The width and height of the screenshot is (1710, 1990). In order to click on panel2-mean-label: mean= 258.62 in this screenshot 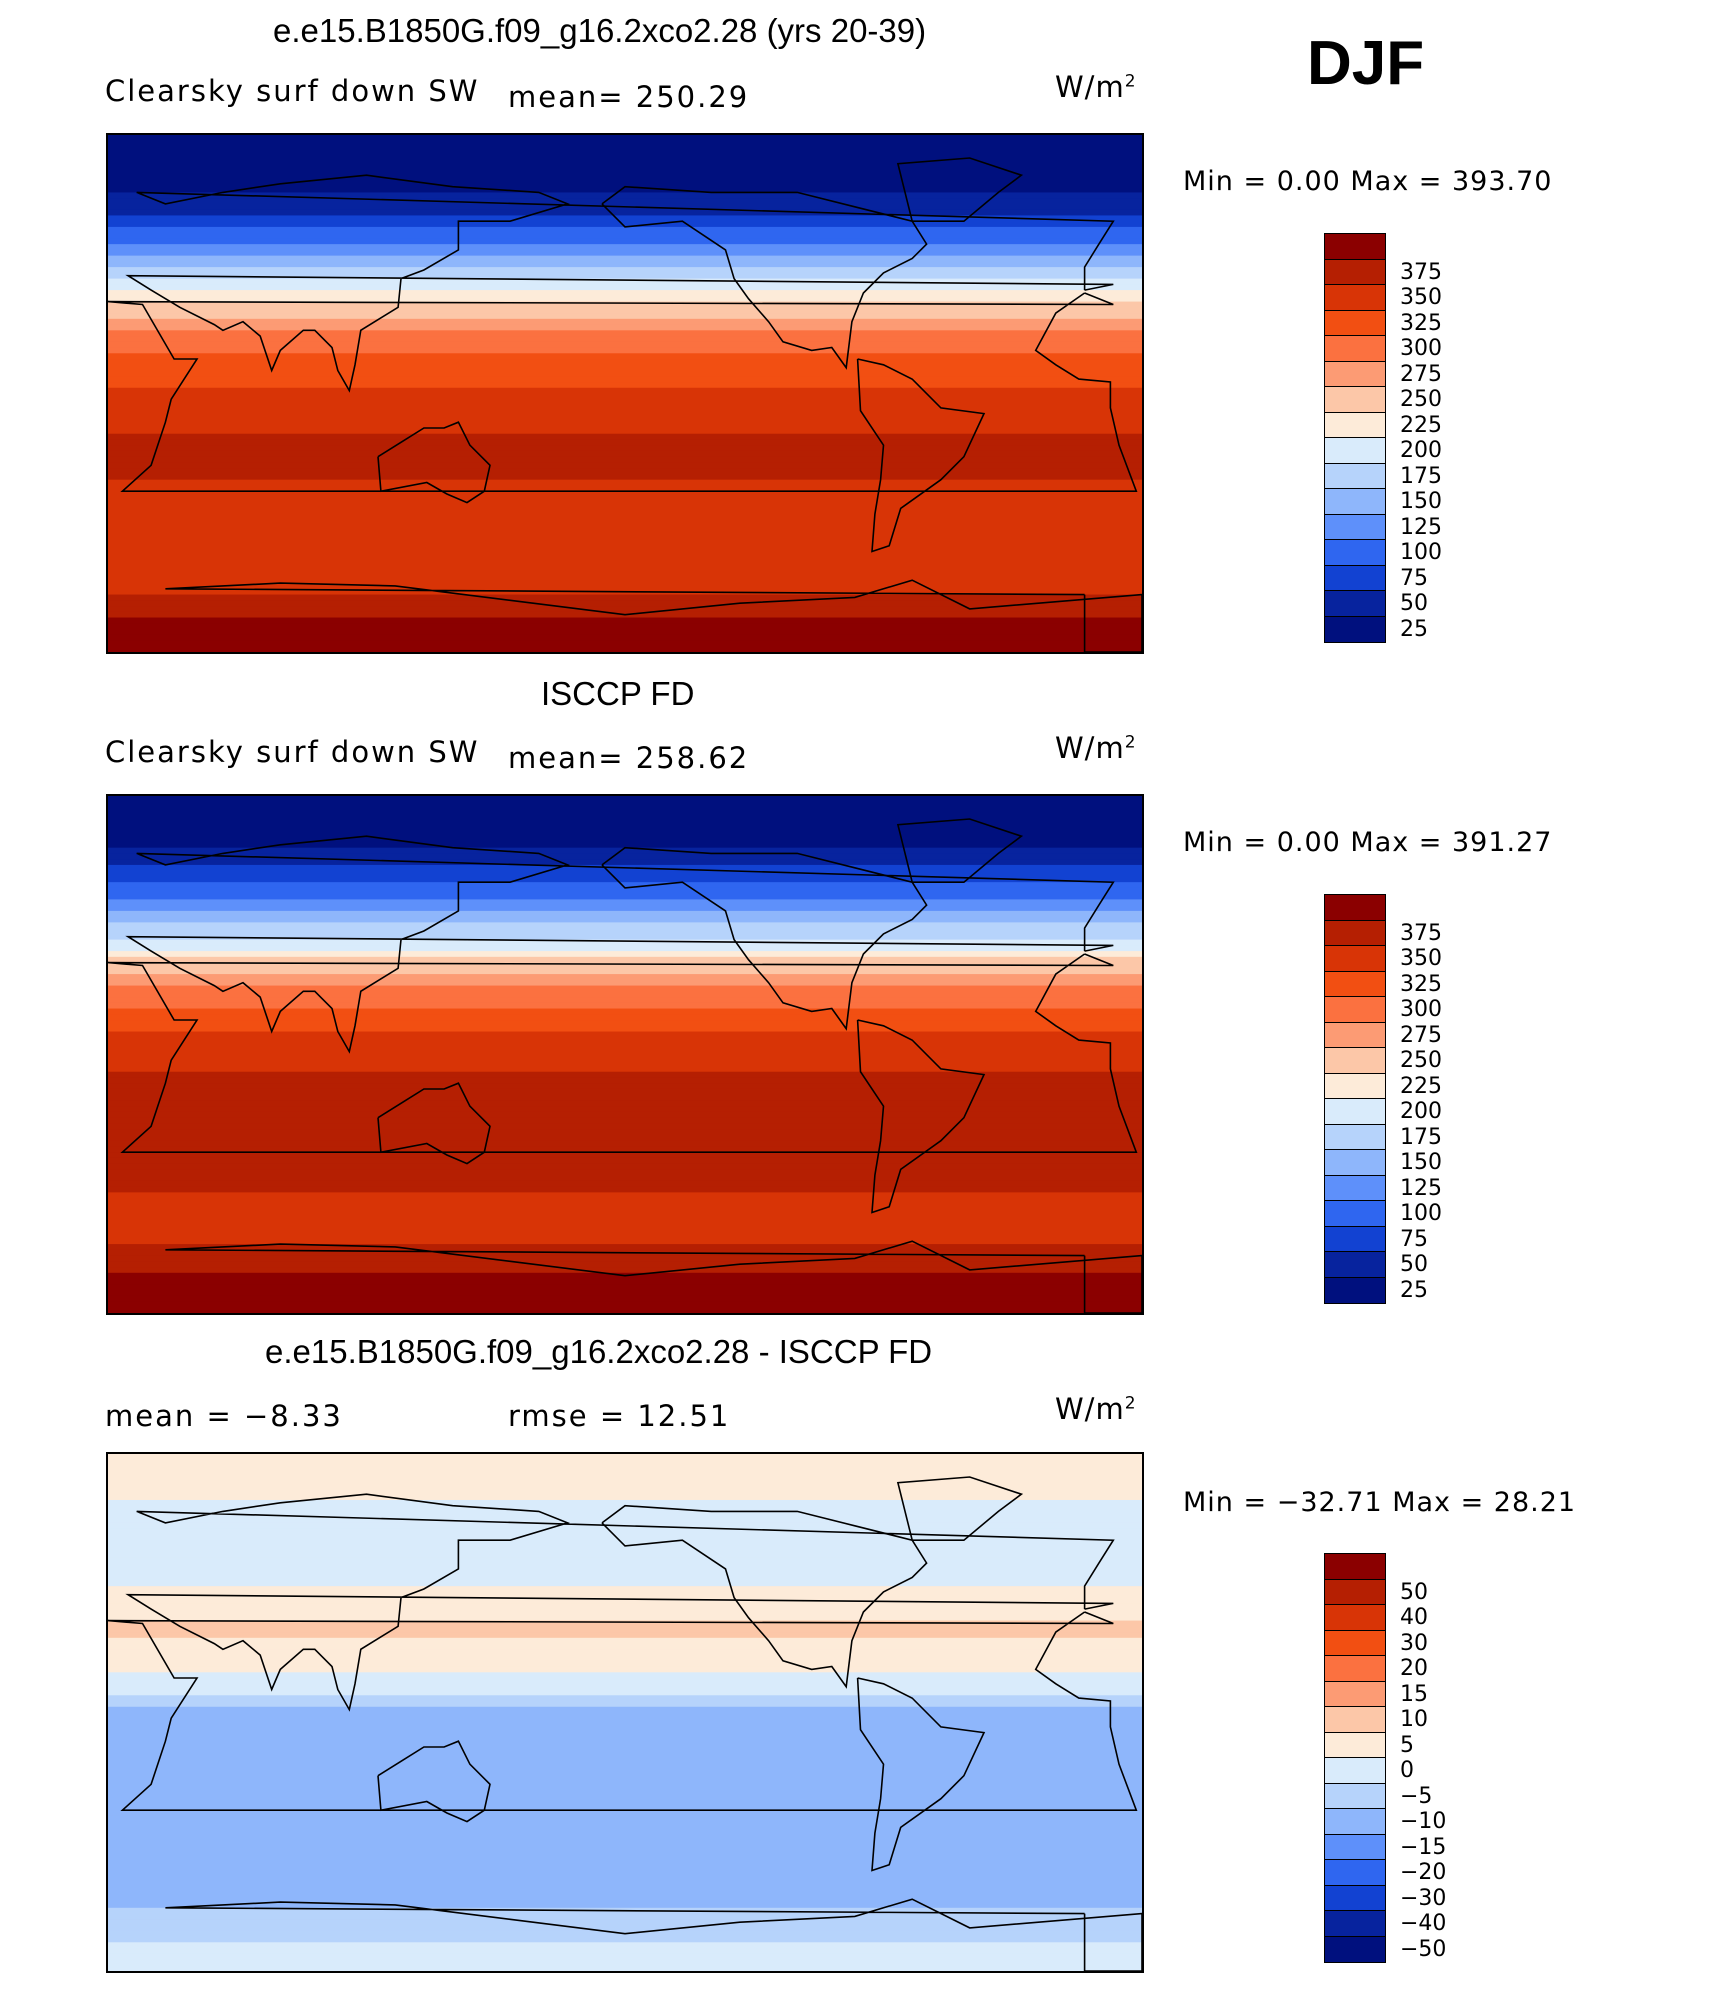, I will do `click(629, 758)`.